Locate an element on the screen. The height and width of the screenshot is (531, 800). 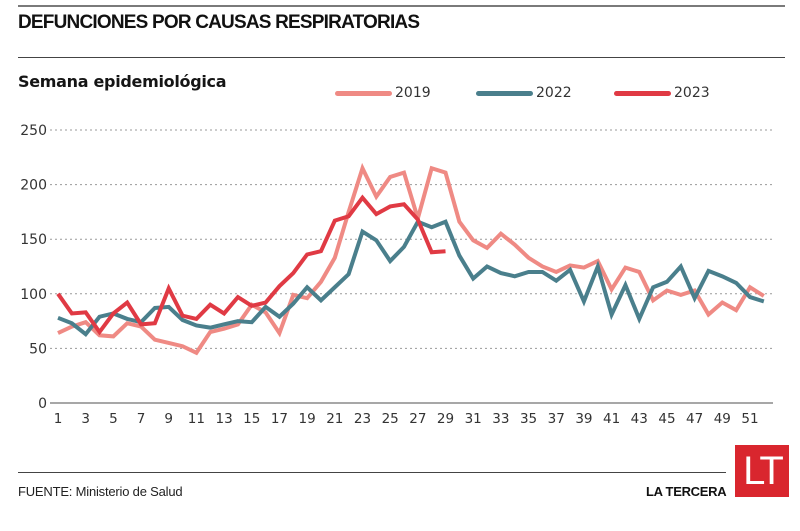
x-tick-label: 13 is located at coordinates (223, 419).